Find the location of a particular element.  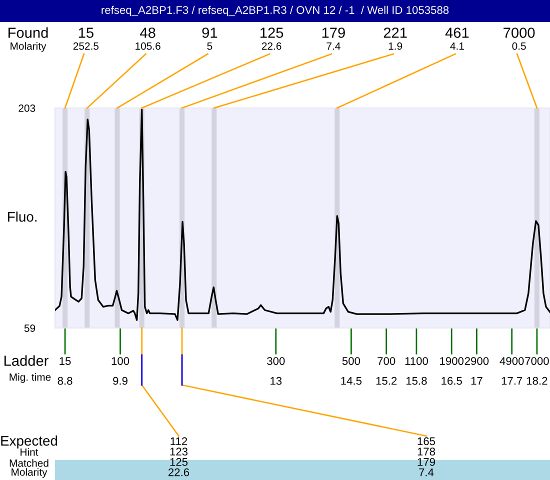

annotation: 7000 0.5 is located at coordinates (519, 39).